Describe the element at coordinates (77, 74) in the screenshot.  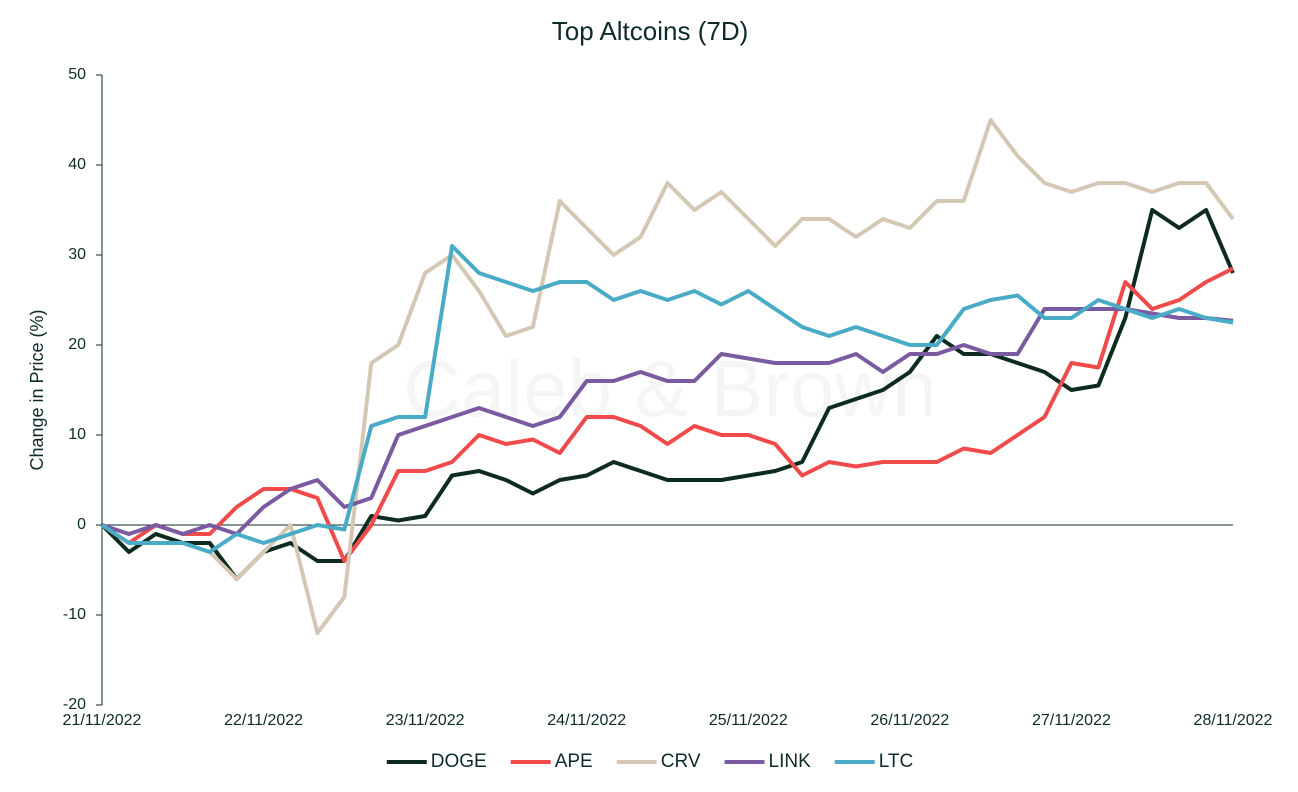
I see `y-tick-label: 50` at that location.